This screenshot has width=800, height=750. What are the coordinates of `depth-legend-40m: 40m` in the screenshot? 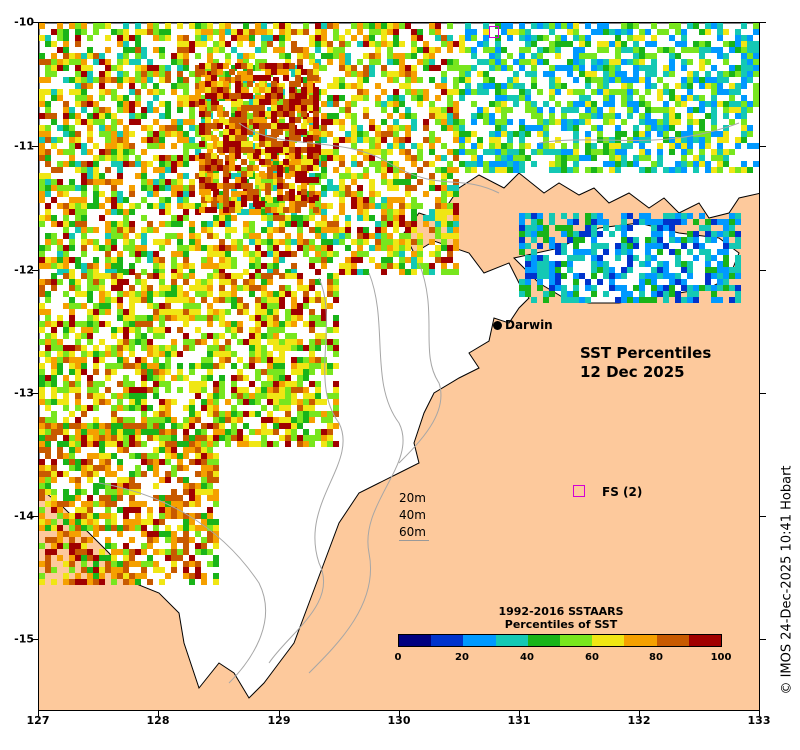 It's located at (412, 515).